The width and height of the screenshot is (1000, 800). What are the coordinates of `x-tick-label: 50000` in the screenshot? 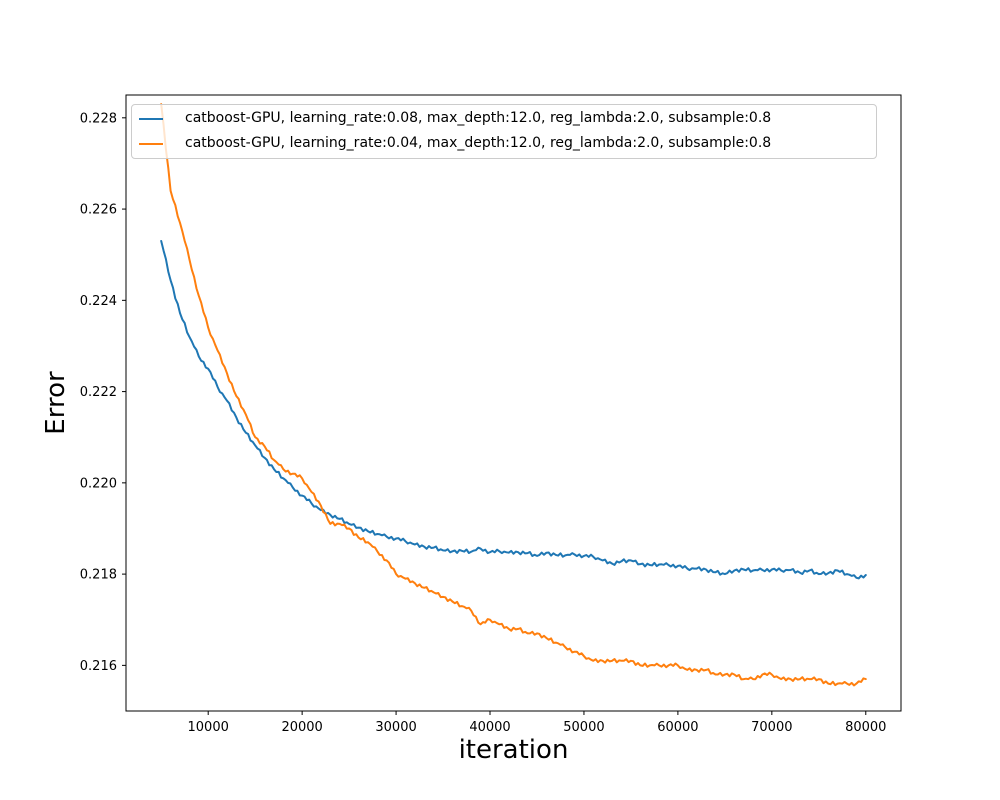 It's located at (583, 727).